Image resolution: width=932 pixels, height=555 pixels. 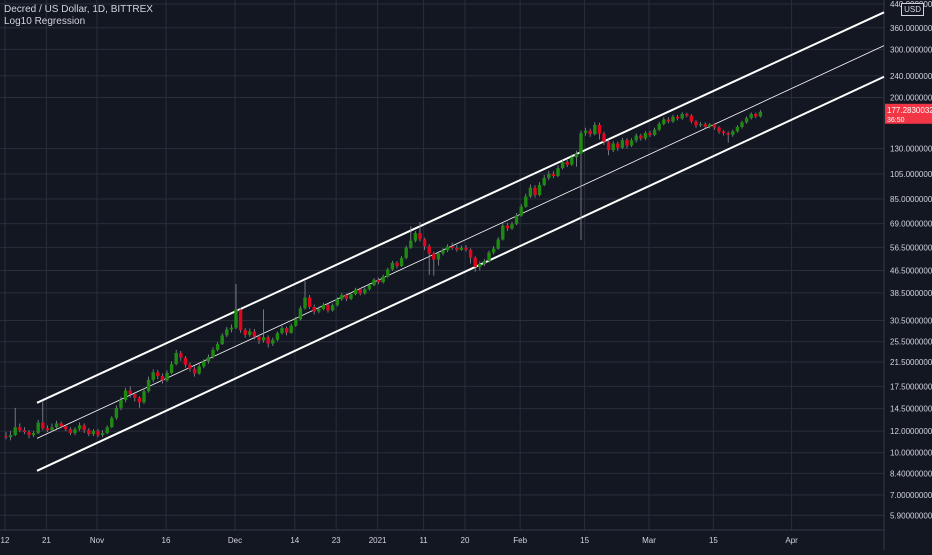 I want to click on price-tick-label: 17.50000000, so click(x=911, y=386).